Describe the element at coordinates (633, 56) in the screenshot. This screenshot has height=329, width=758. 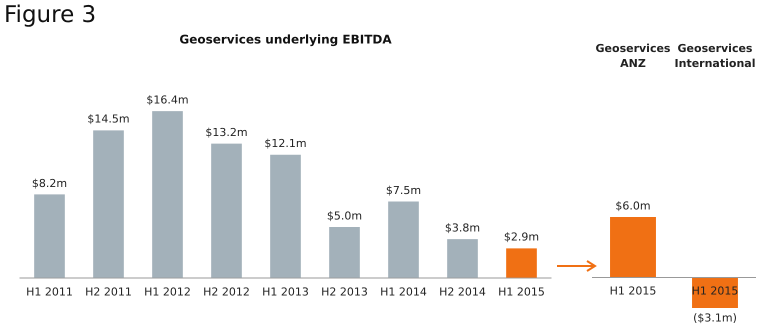
I see `text: Geoservices ANZ` at that location.